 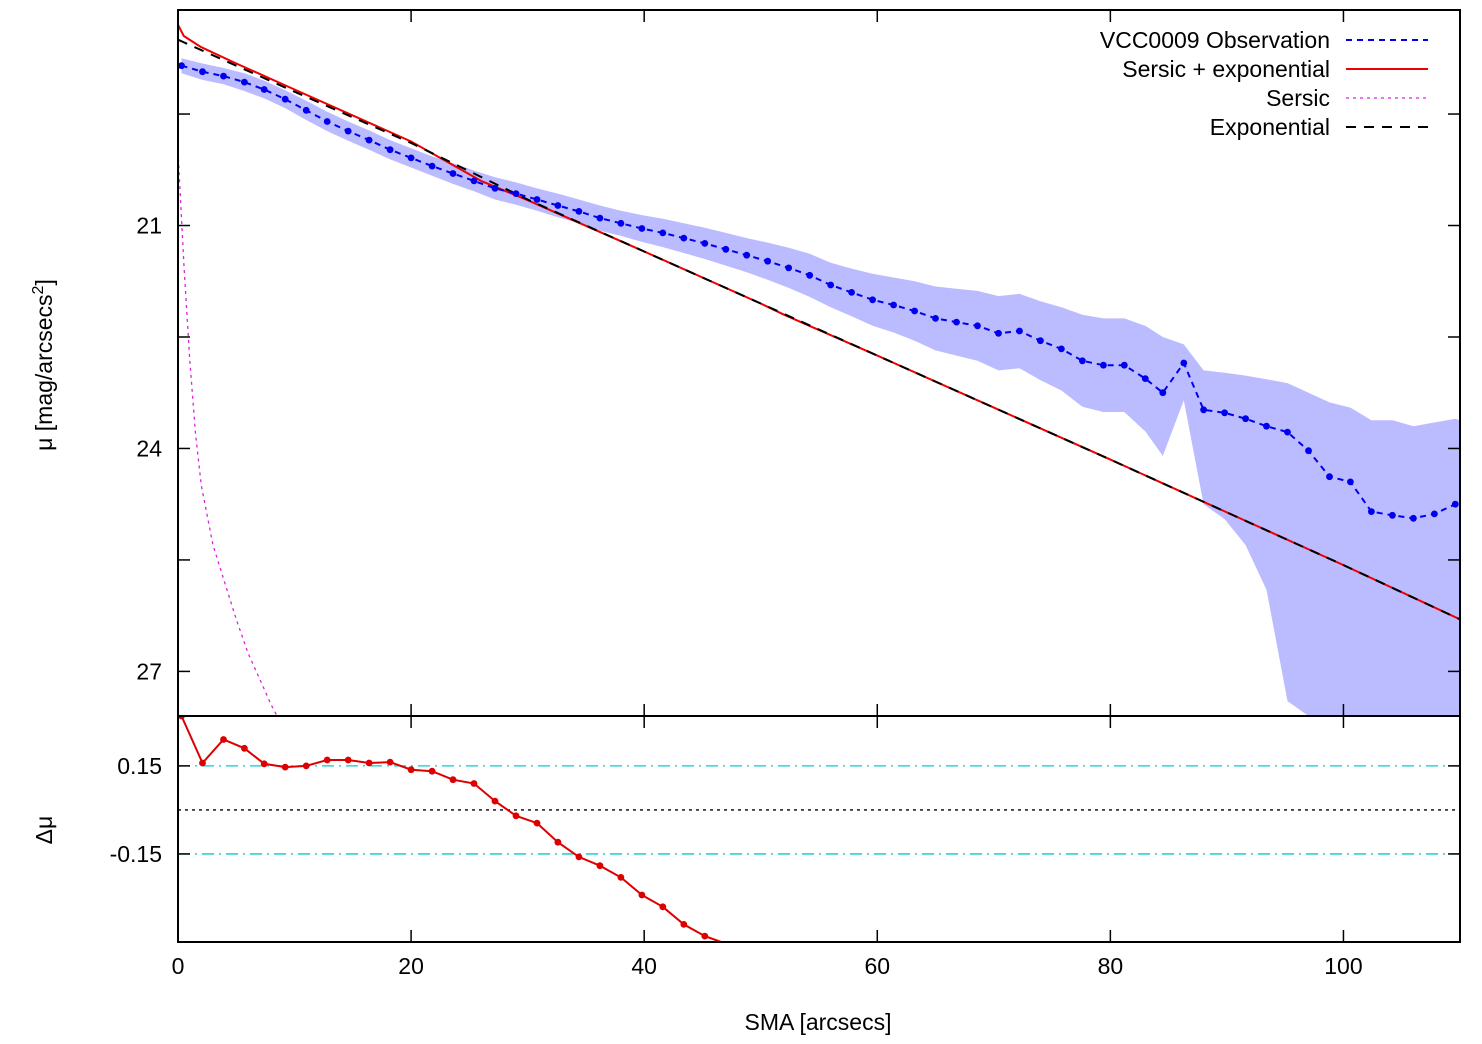 What do you see at coordinates (1270, 127) in the screenshot?
I see `legend-label: Exponential` at bounding box center [1270, 127].